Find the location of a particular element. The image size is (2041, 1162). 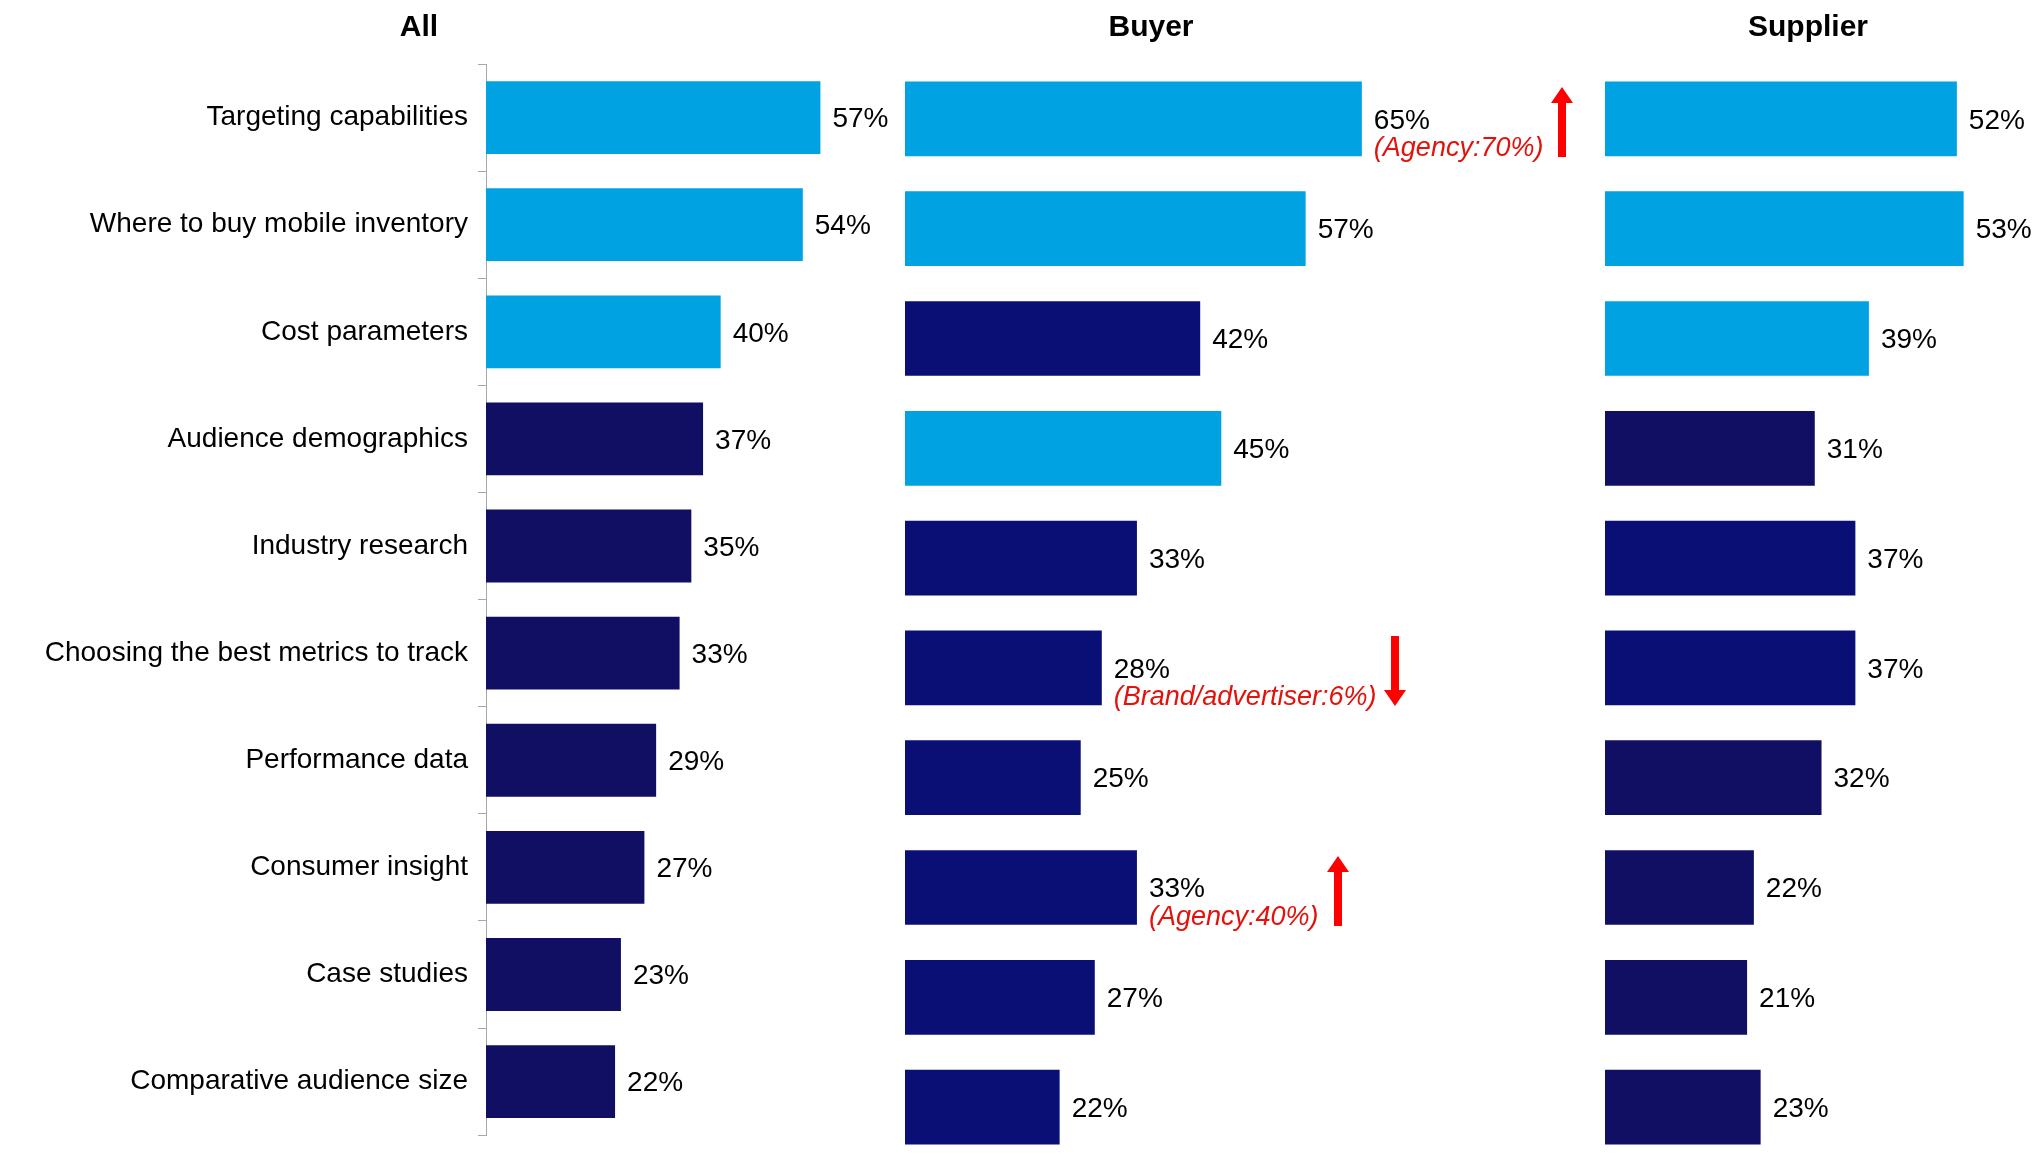

data-label: 35% is located at coordinates (731, 546).